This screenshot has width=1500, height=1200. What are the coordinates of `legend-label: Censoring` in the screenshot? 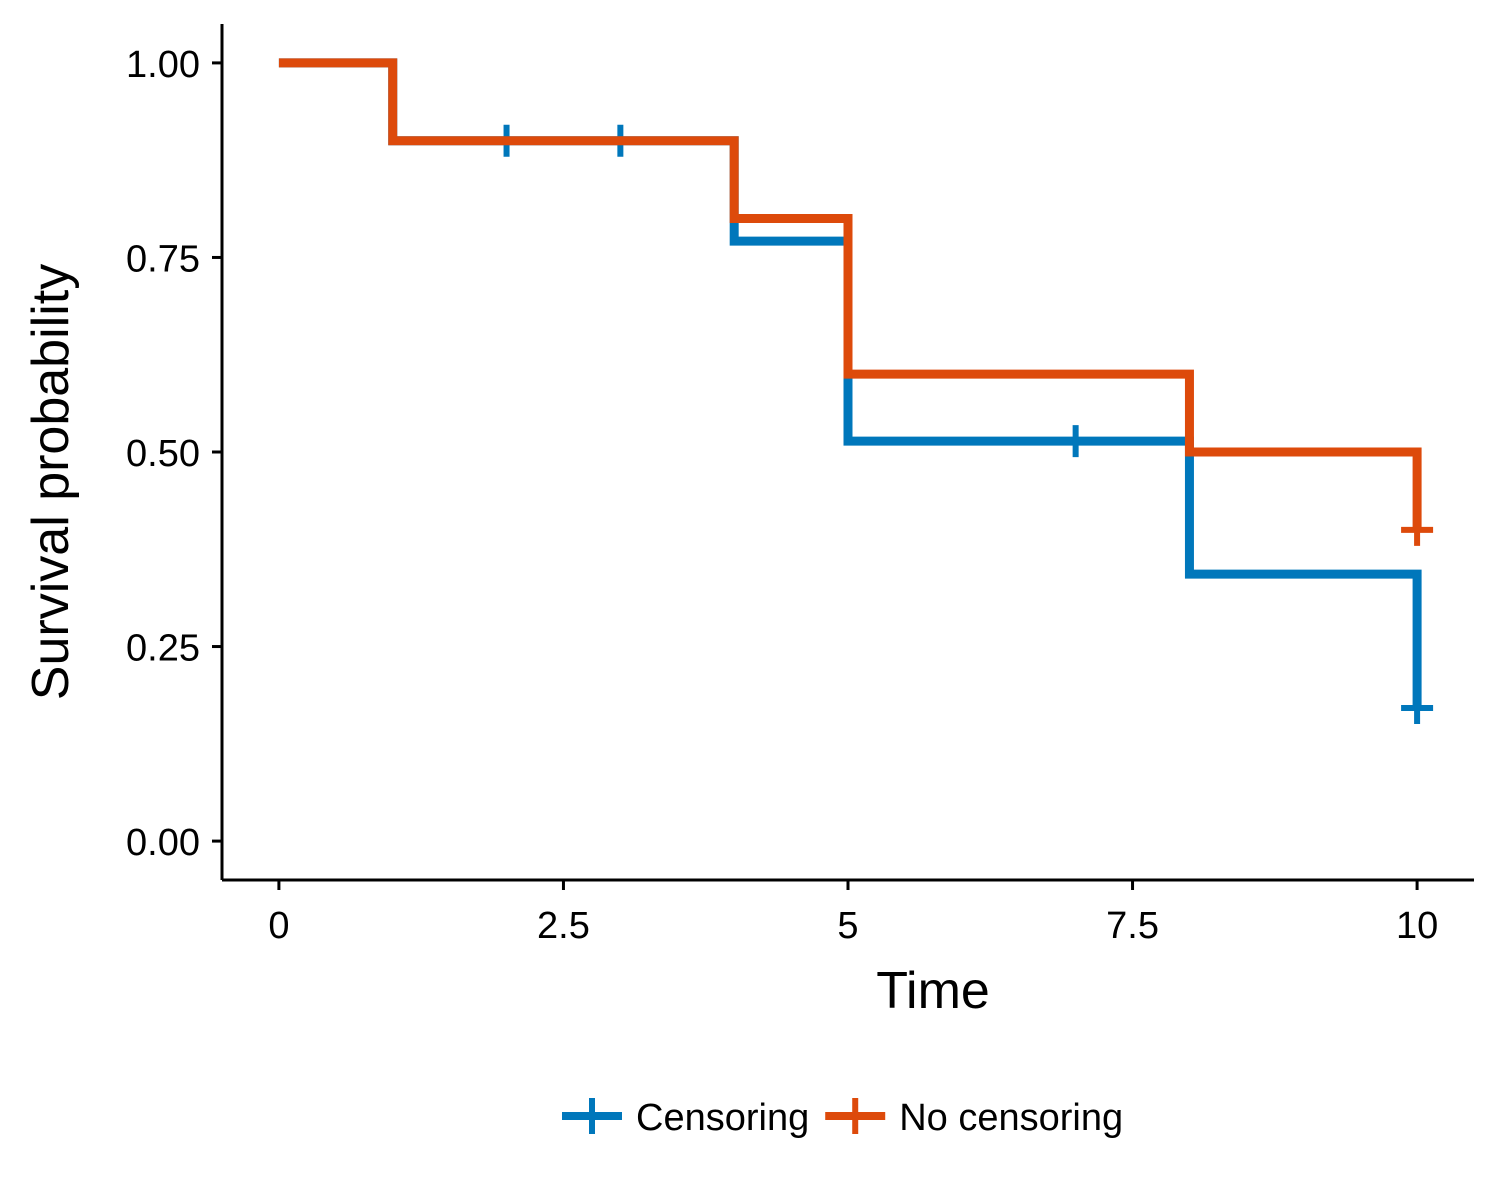 It's located at (722, 1118).